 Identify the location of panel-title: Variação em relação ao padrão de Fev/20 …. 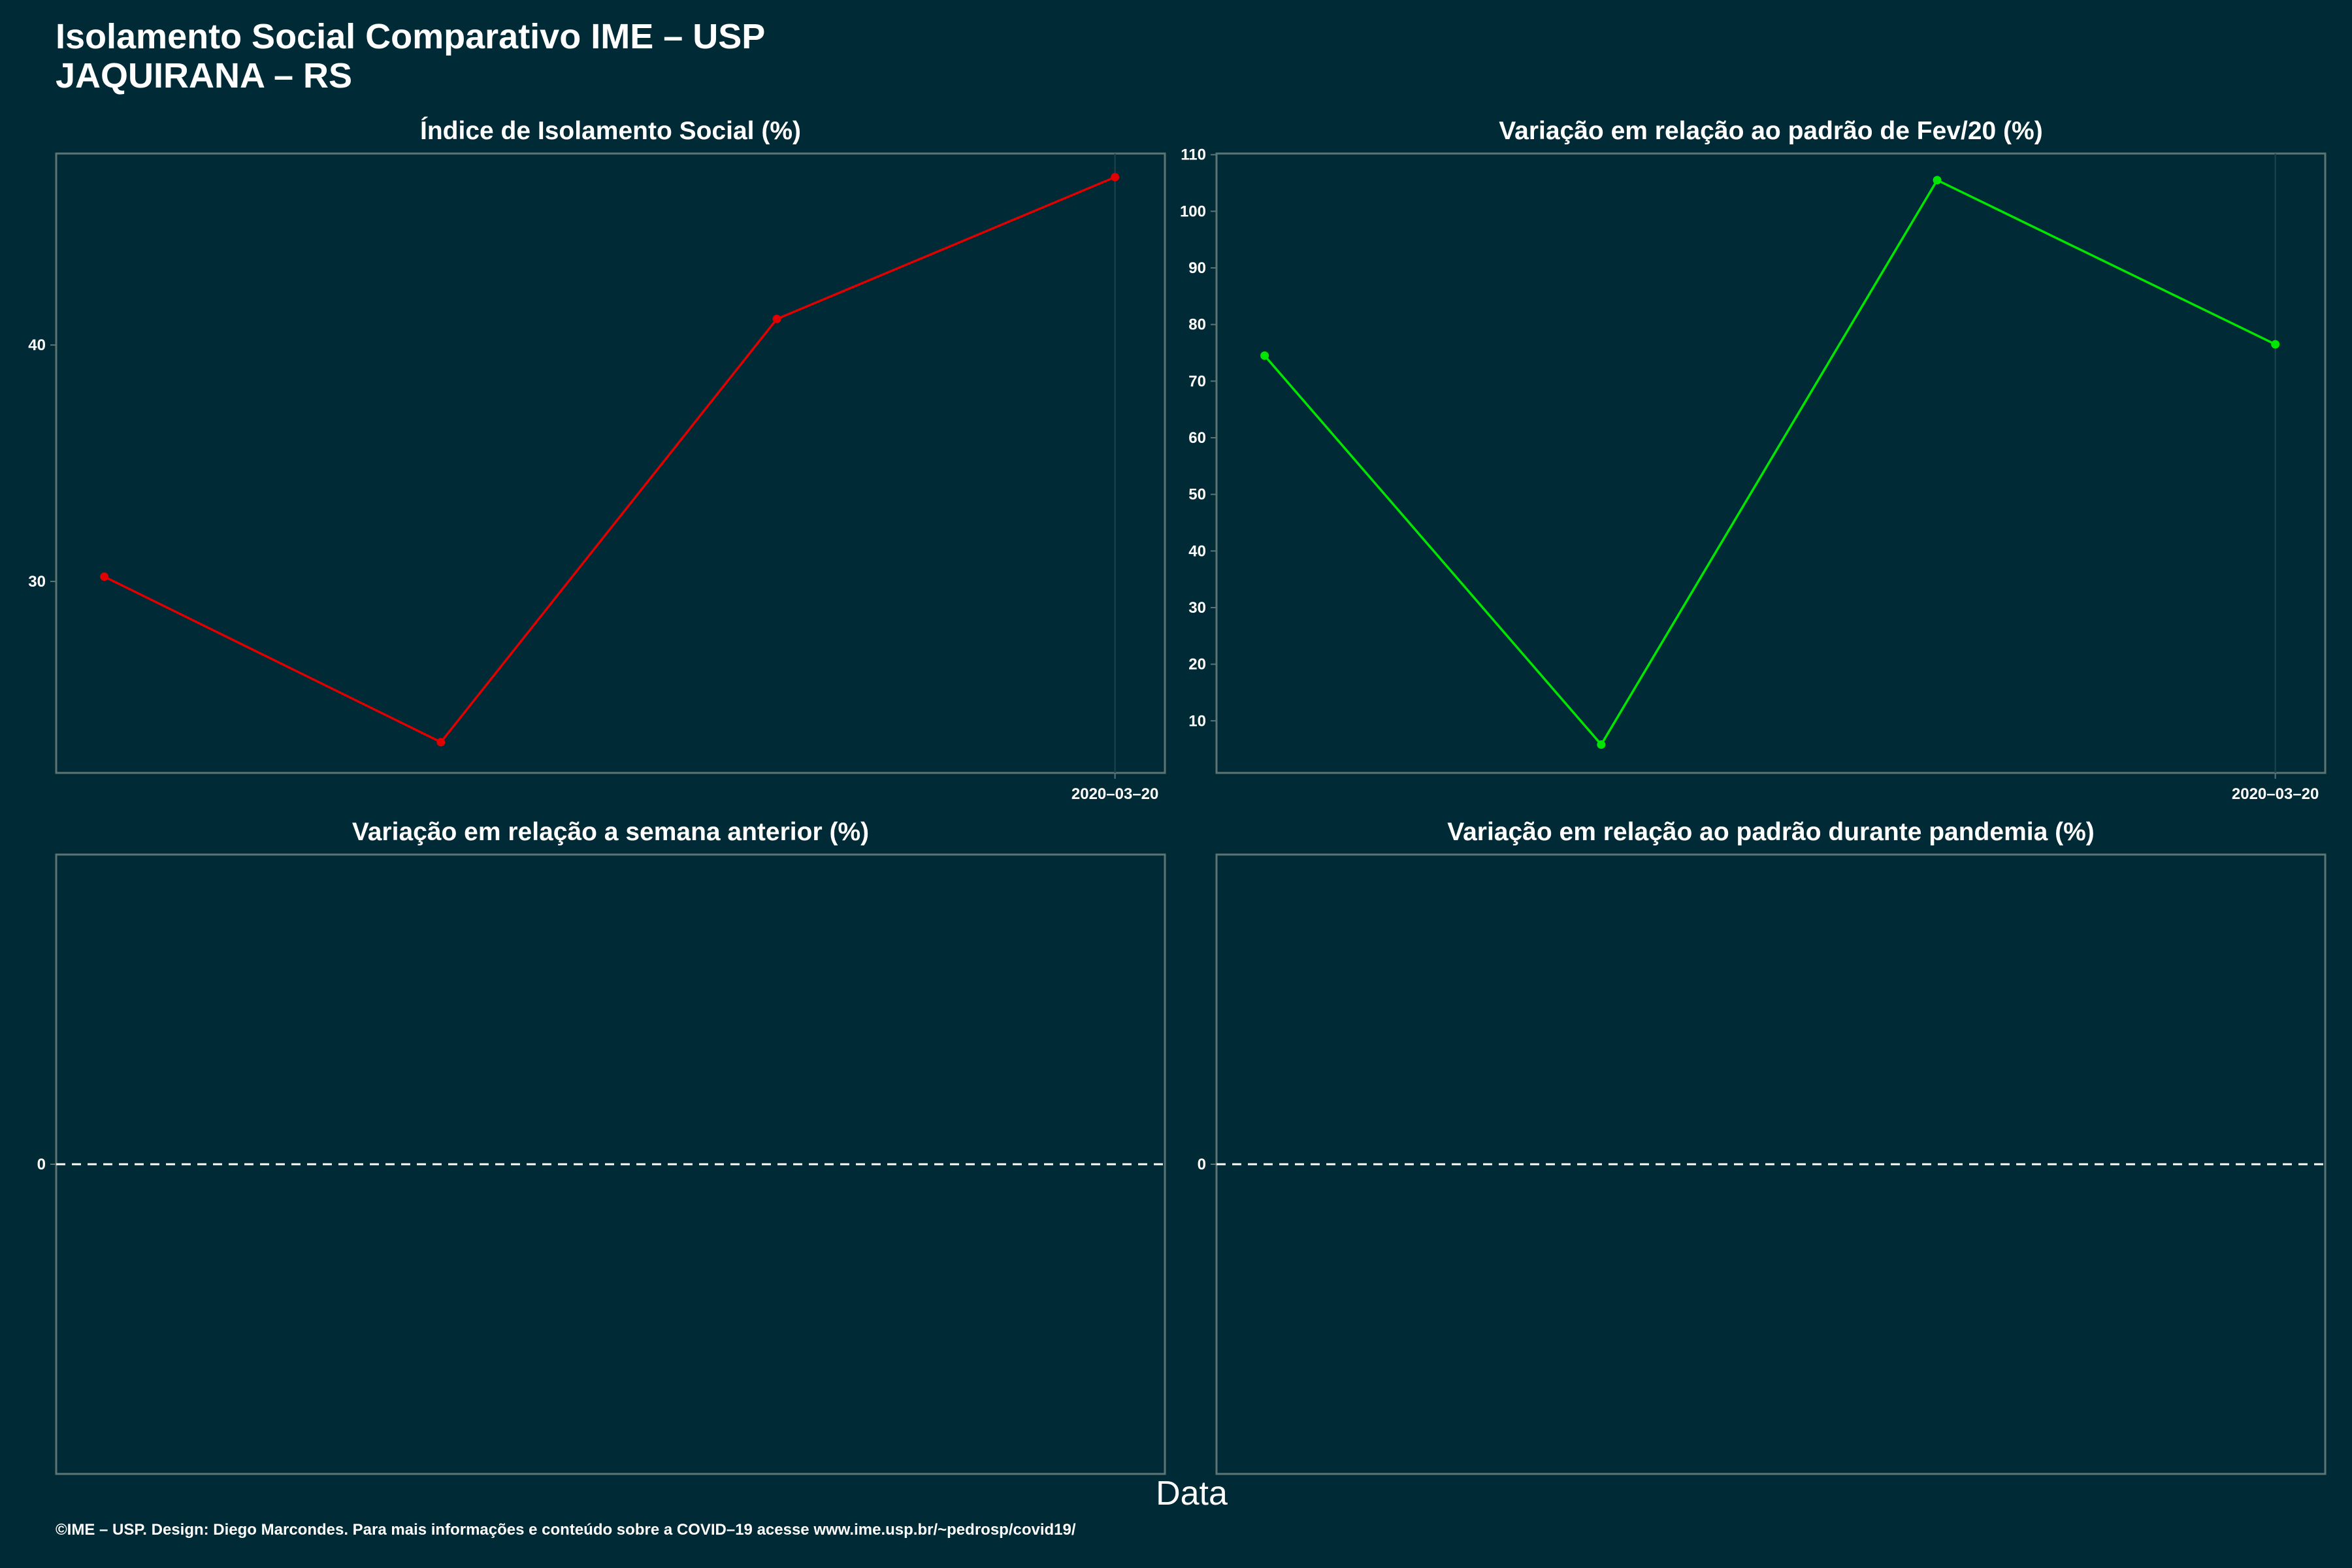
(1770, 131).